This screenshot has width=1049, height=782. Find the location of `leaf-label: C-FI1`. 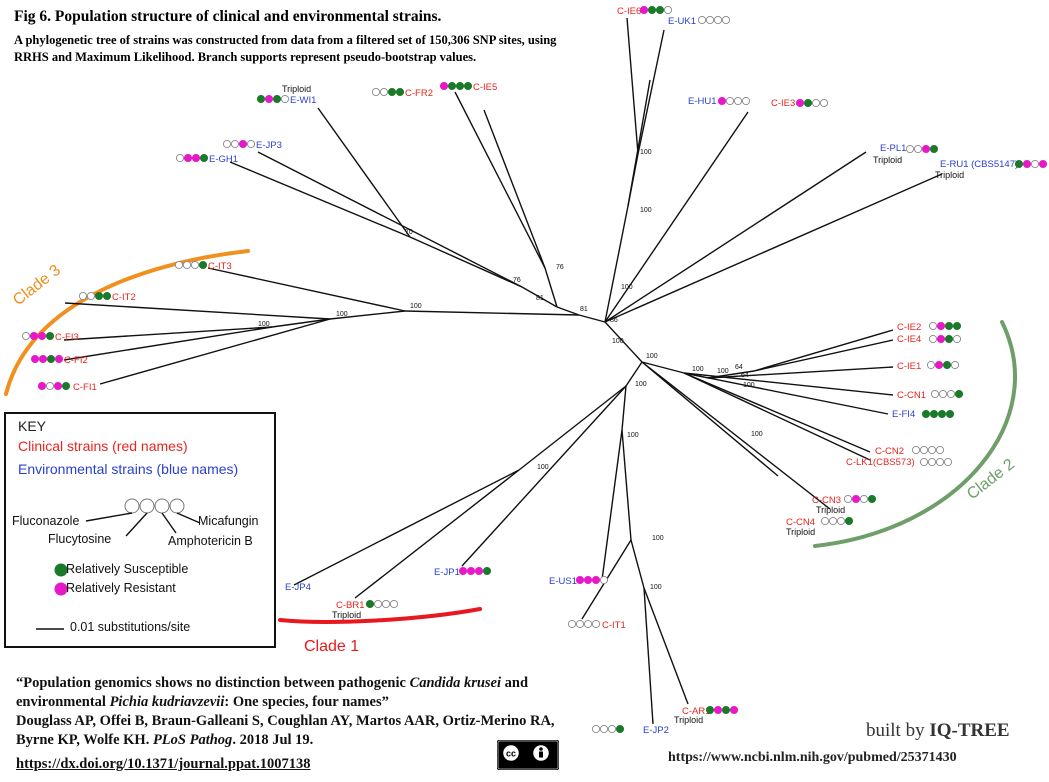

leaf-label: C-FI1 is located at coordinates (85, 387).